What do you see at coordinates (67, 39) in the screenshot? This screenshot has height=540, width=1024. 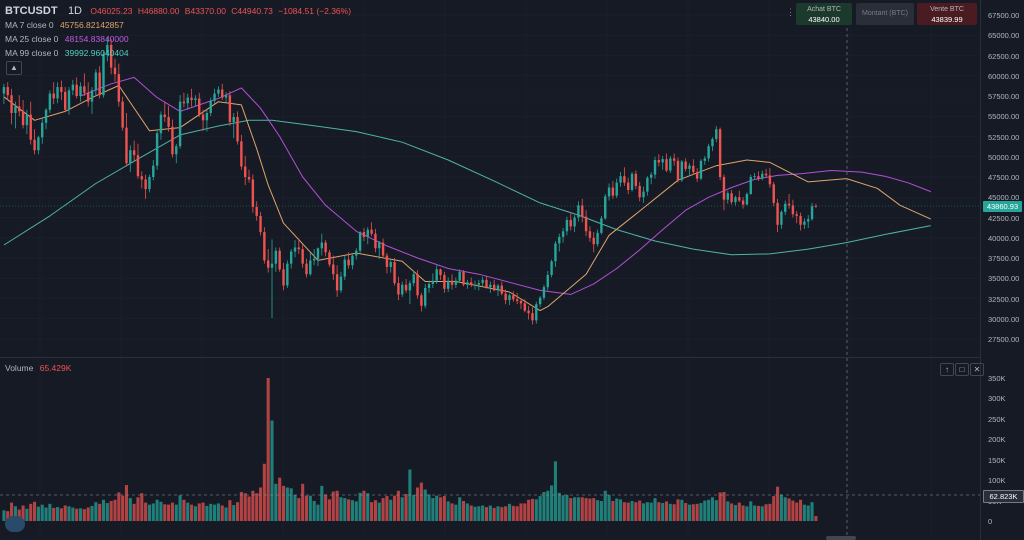 I see `ma25-legend: MA 25 close 0 48154.83840000` at bounding box center [67, 39].